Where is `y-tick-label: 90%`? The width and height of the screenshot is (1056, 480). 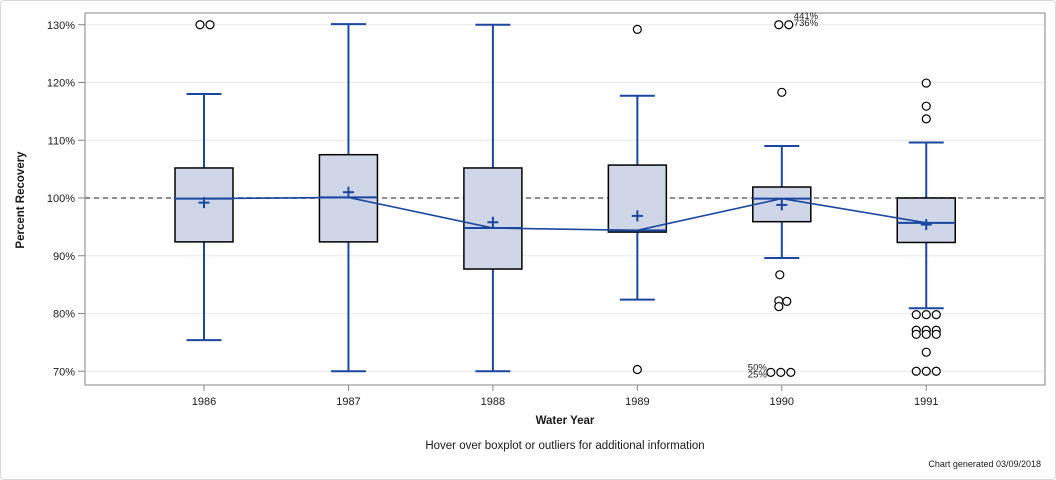 y-tick-label: 90% is located at coordinates (64, 257).